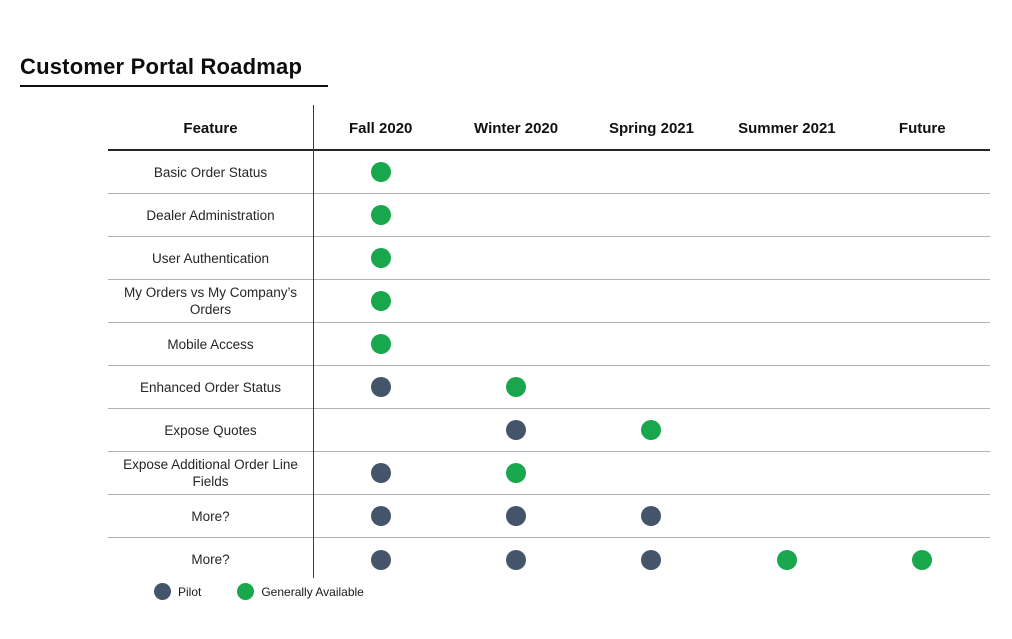  I want to click on legend-item-ga: Generally Available, so click(300, 591).